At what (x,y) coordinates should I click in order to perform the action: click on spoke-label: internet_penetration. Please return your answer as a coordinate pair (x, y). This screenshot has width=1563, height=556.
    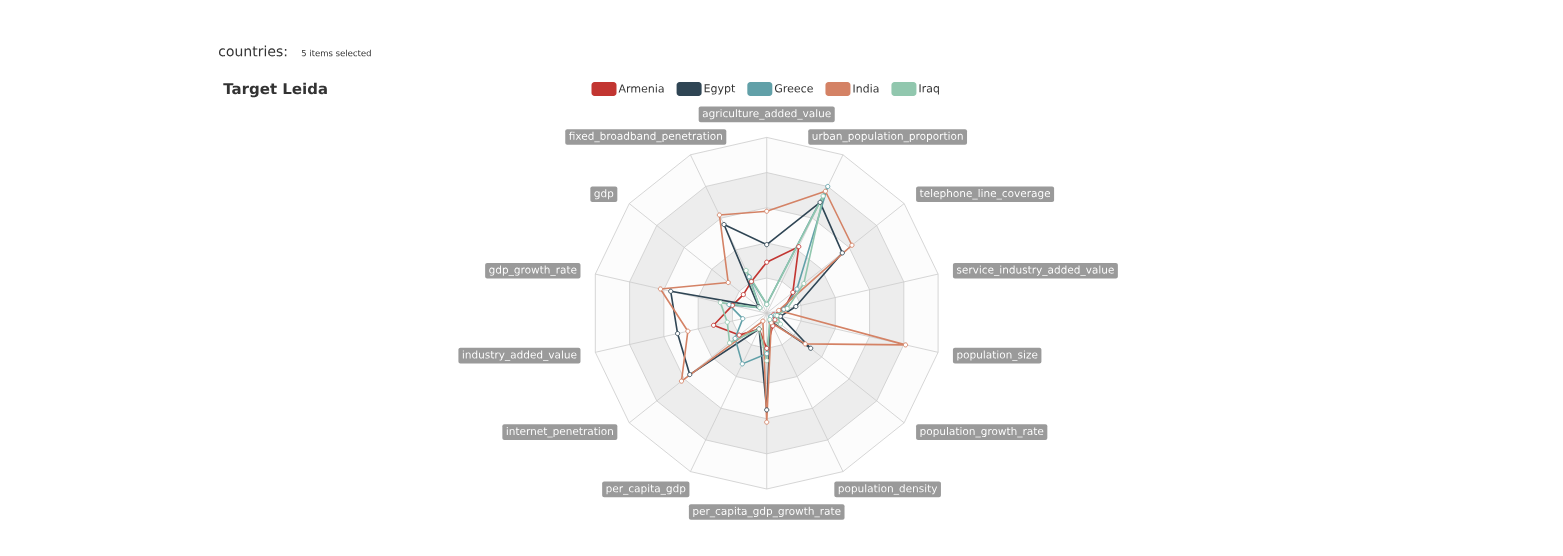
    Looking at the image, I should click on (559, 432).